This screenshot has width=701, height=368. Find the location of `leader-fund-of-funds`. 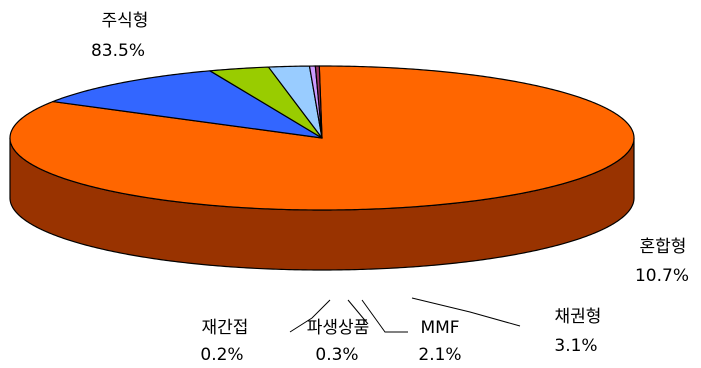

leader-fund-of-funds is located at coordinates (310, 316).